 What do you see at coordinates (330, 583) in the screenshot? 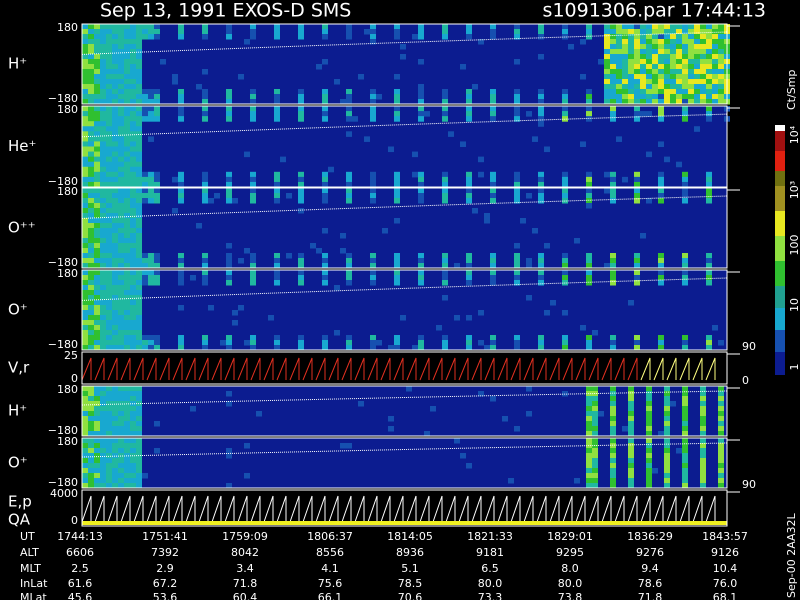
I see `table-cell: 75.6` at bounding box center [330, 583].